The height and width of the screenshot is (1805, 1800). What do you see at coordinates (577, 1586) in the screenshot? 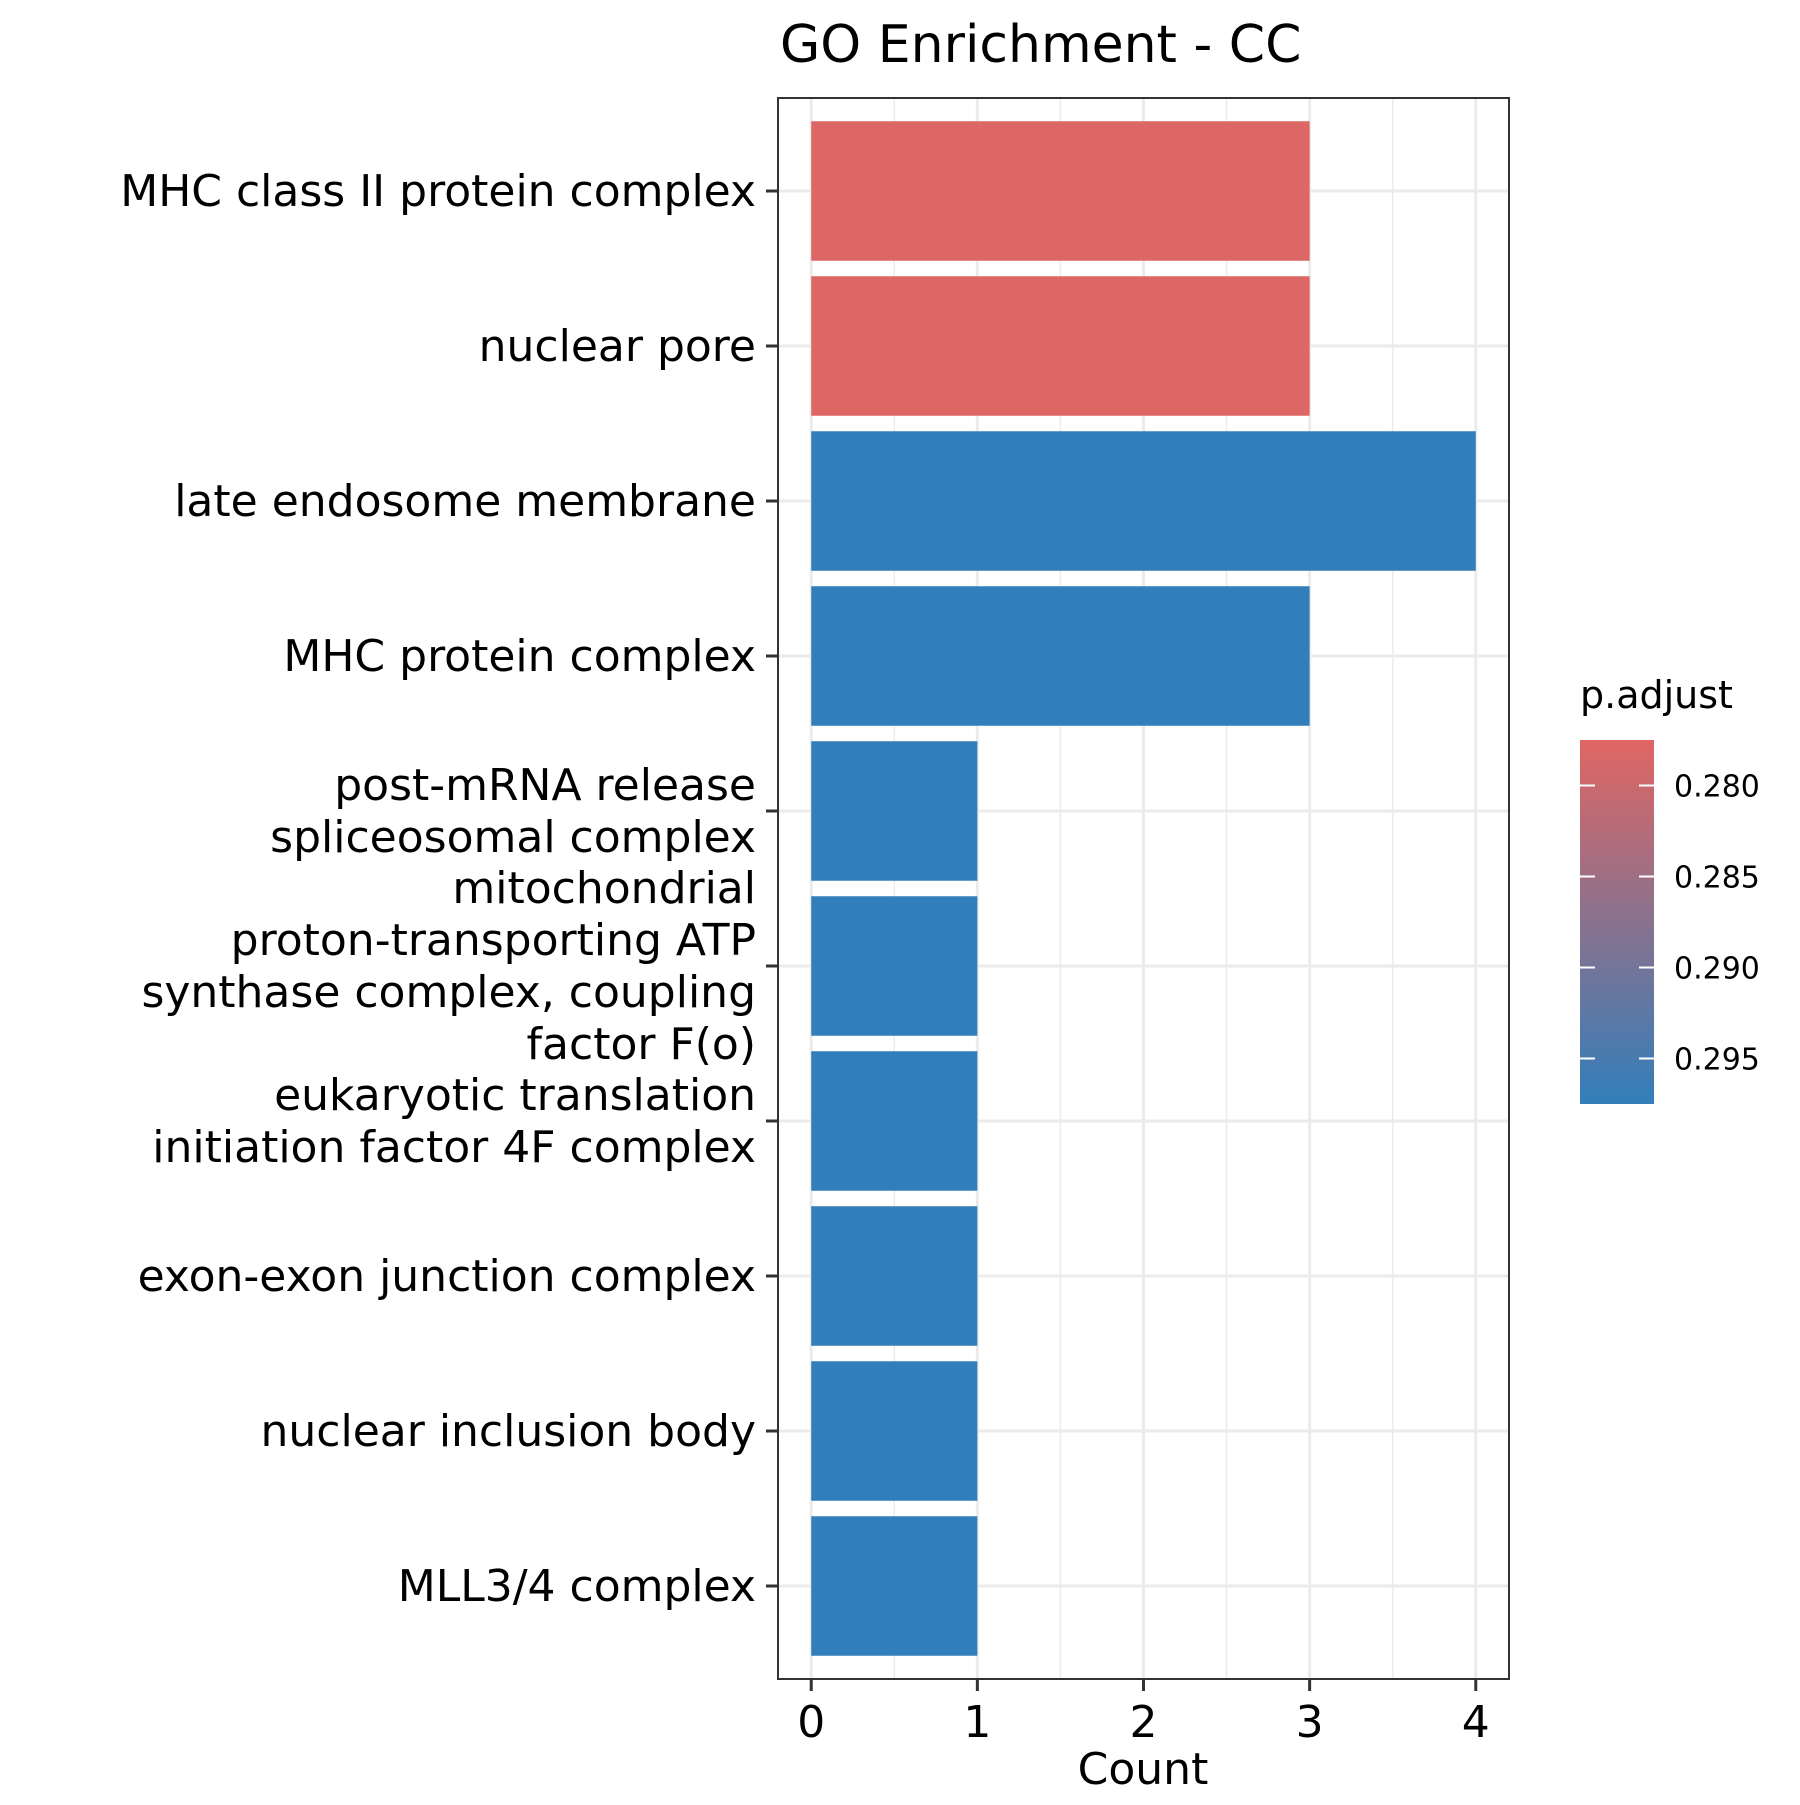
I see `y-tick-label: MLL3/4 complex` at bounding box center [577, 1586].